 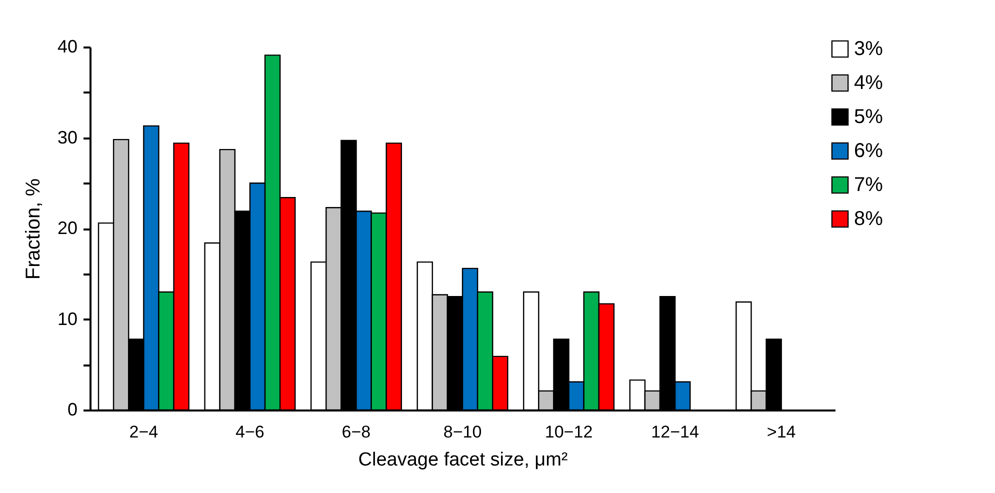 What do you see at coordinates (462, 432) in the screenshot?
I see `x-tick-label: 8−10` at bounding box center [462, 432].